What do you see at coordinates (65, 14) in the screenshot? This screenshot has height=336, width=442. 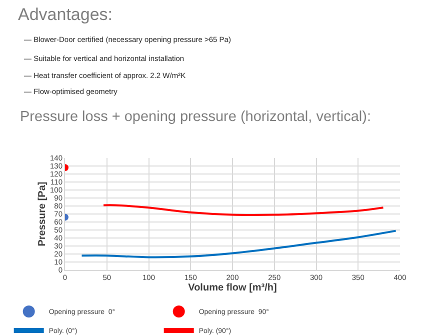 I see `chart-title: Advantages:` at bounding box center [65, 14].